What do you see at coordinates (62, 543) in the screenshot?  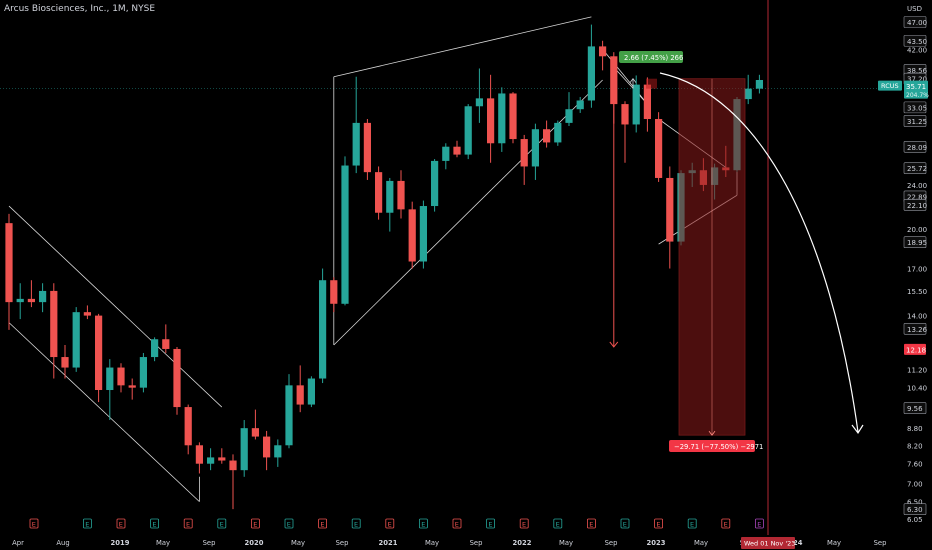 I see `time-axis-label: Aug` at bounding box center [62, 543].